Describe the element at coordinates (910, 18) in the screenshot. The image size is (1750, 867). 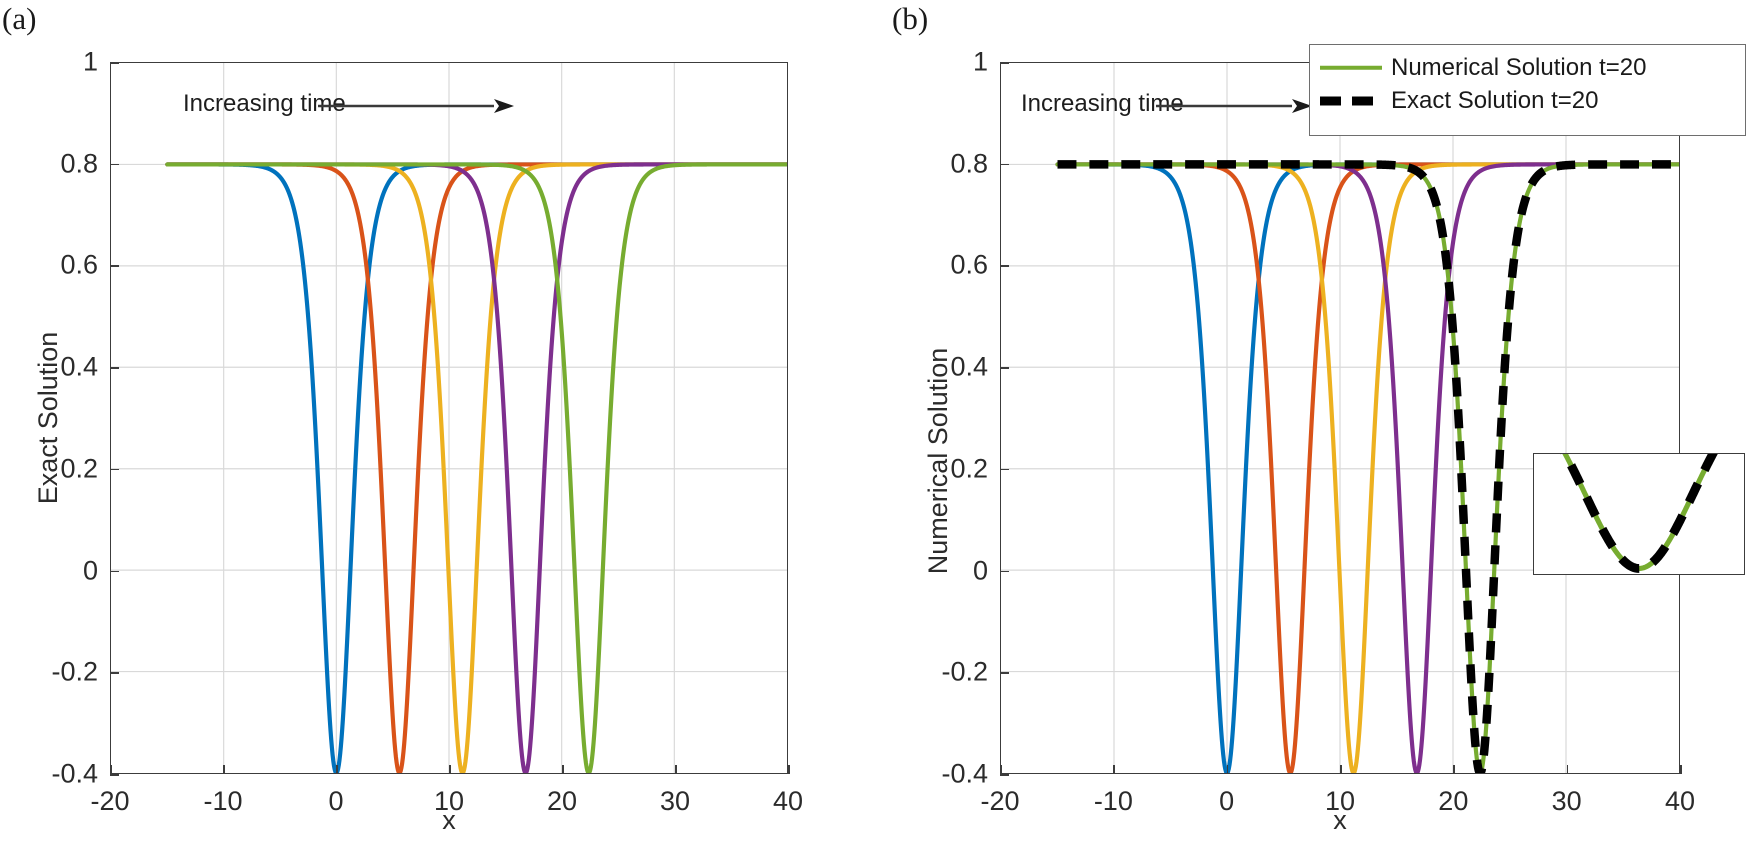
I see `panel-b-tag: (b)` at that location.